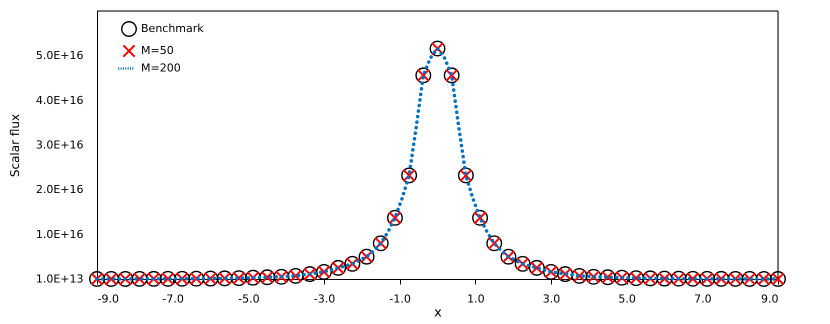 This screenshot has height=324, width=830. Describe the element at coordinates (60, 189) in the screenshot. I see `y-tick-label: 2.0E+16` at that location.